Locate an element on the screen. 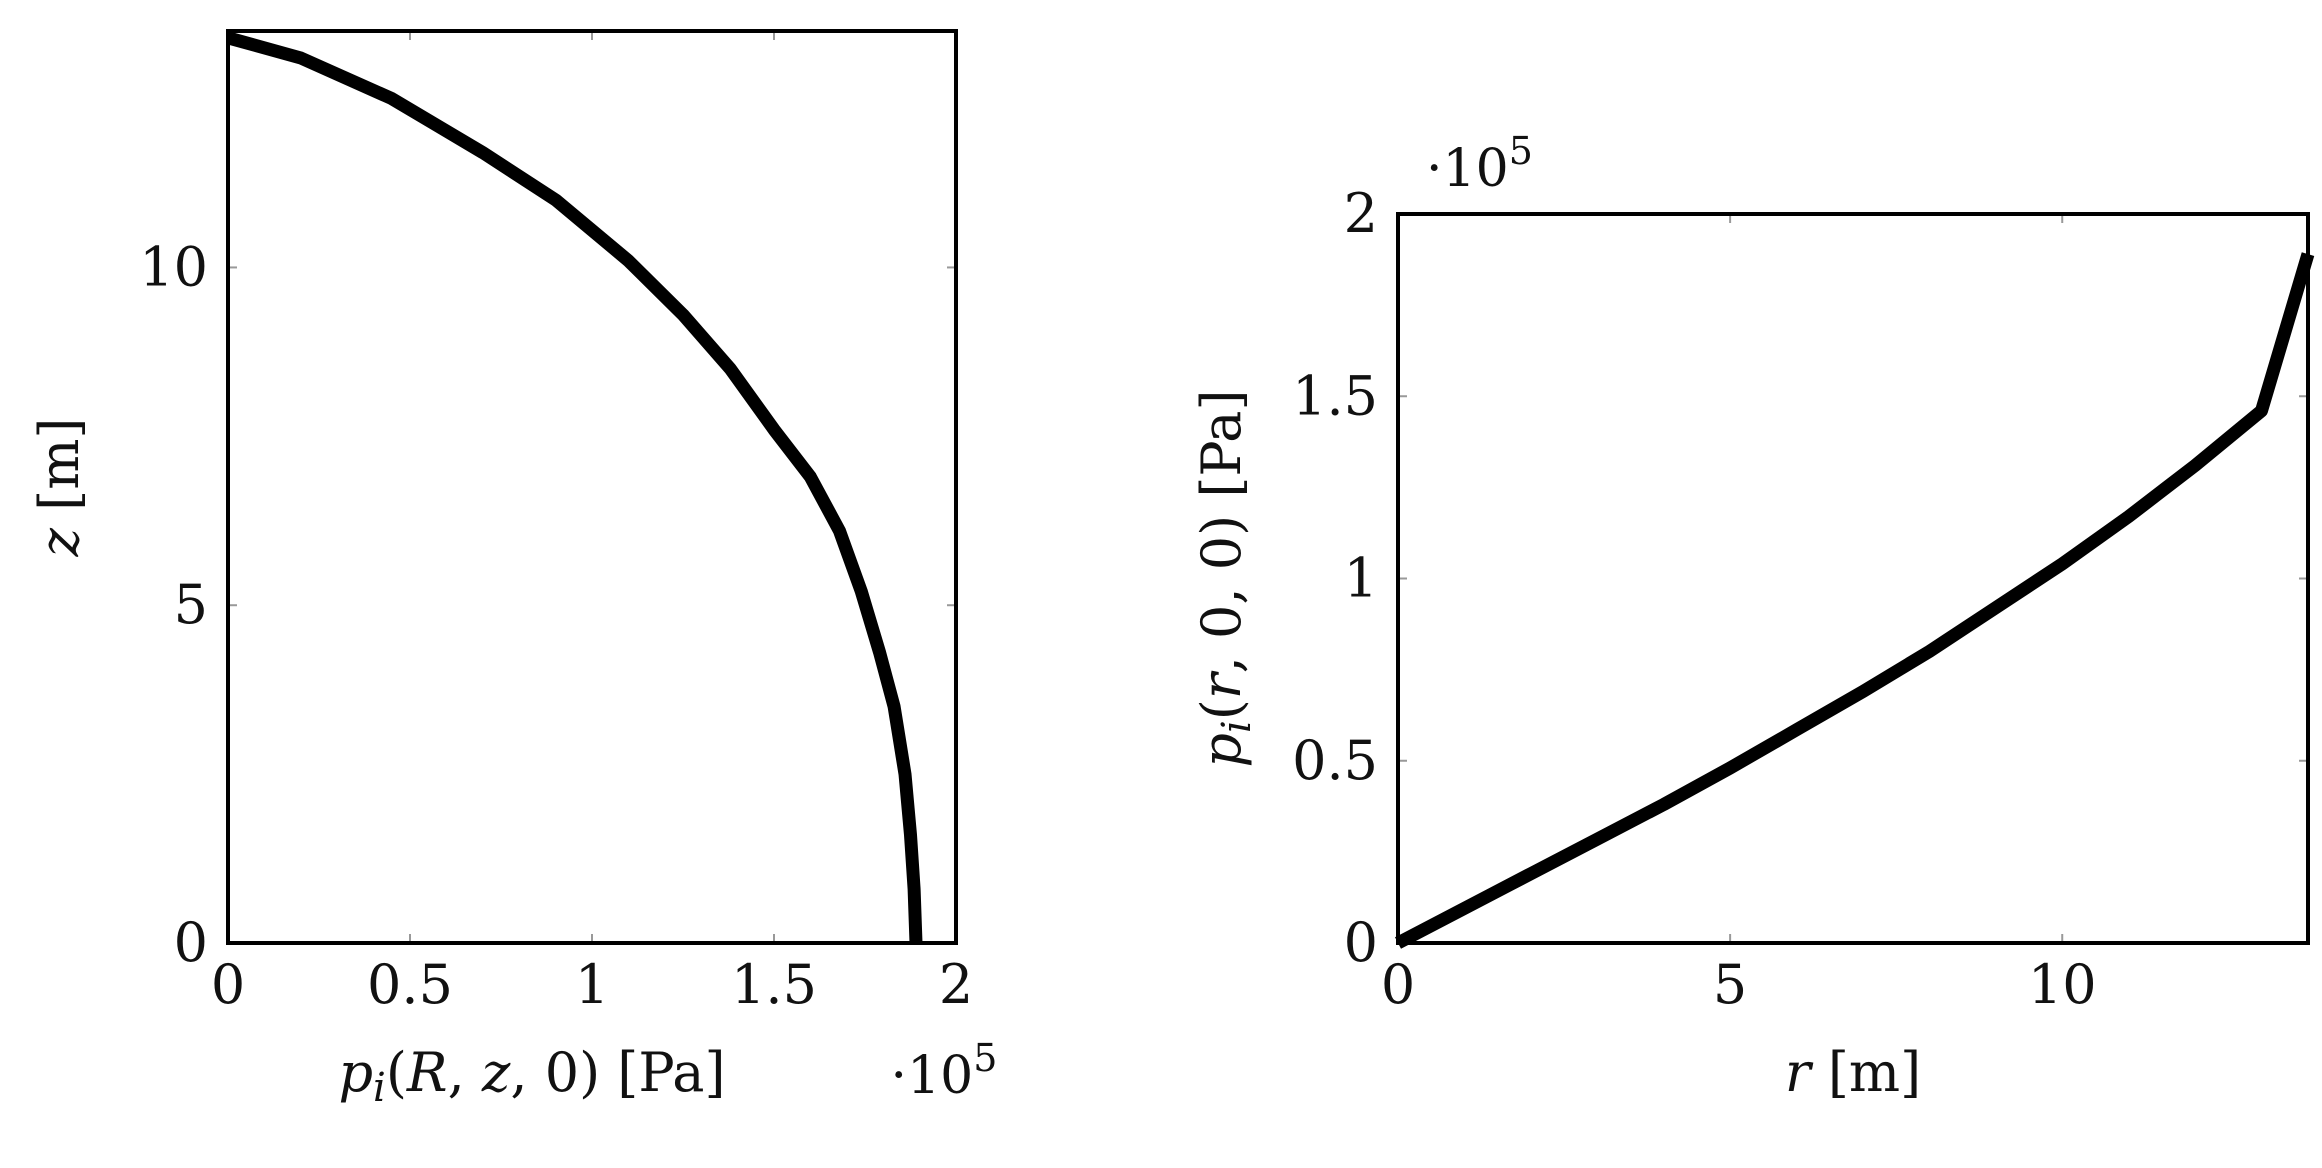  x-tick-label: 1 is located at coordinates (592, 984).